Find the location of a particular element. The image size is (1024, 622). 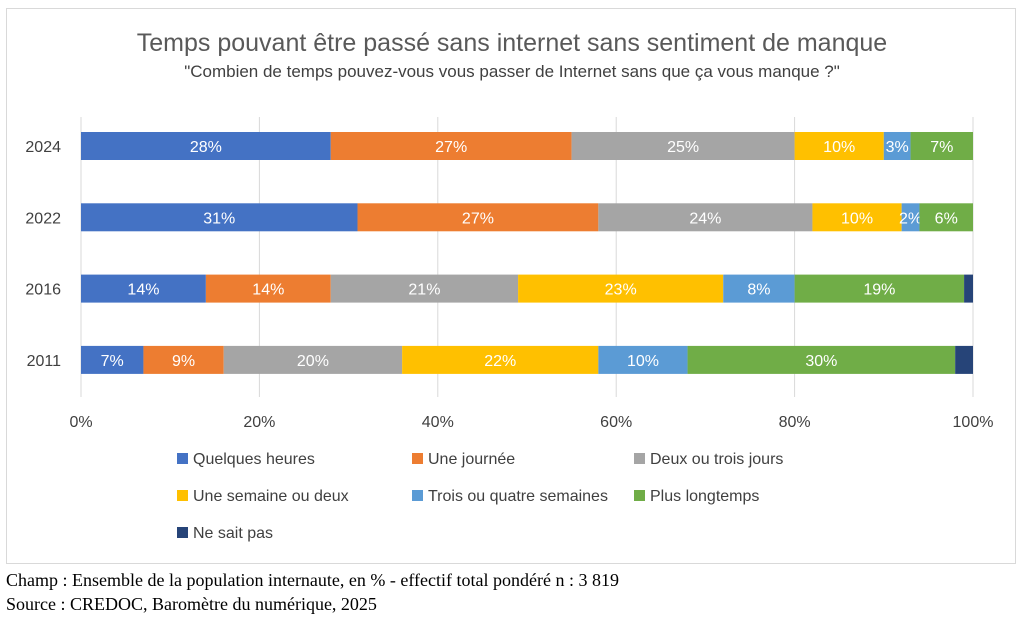

legend-label: Plus longtemps is located at coordinates (704, 496).